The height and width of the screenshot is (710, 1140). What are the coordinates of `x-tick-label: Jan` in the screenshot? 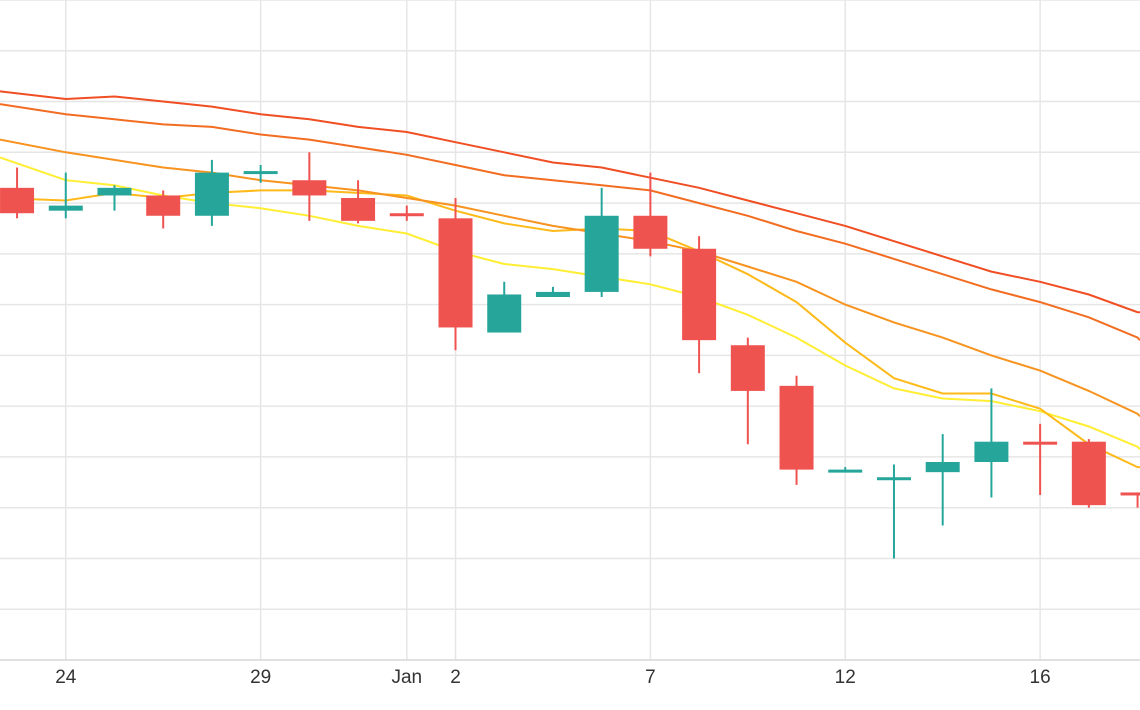 It's located at (406, 677).